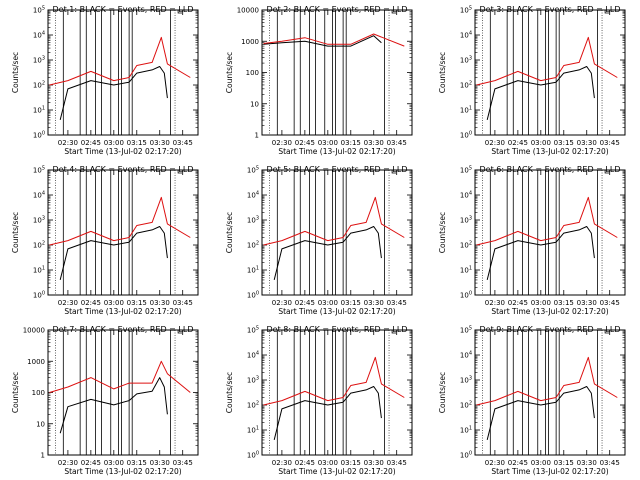 The height and width of the screenshot is (480, 640). Describe the element at coordinates (123, 329) in the screenshot. I see `panel-title: Det 7: BLACK = Events, RED = LLD` at that location.